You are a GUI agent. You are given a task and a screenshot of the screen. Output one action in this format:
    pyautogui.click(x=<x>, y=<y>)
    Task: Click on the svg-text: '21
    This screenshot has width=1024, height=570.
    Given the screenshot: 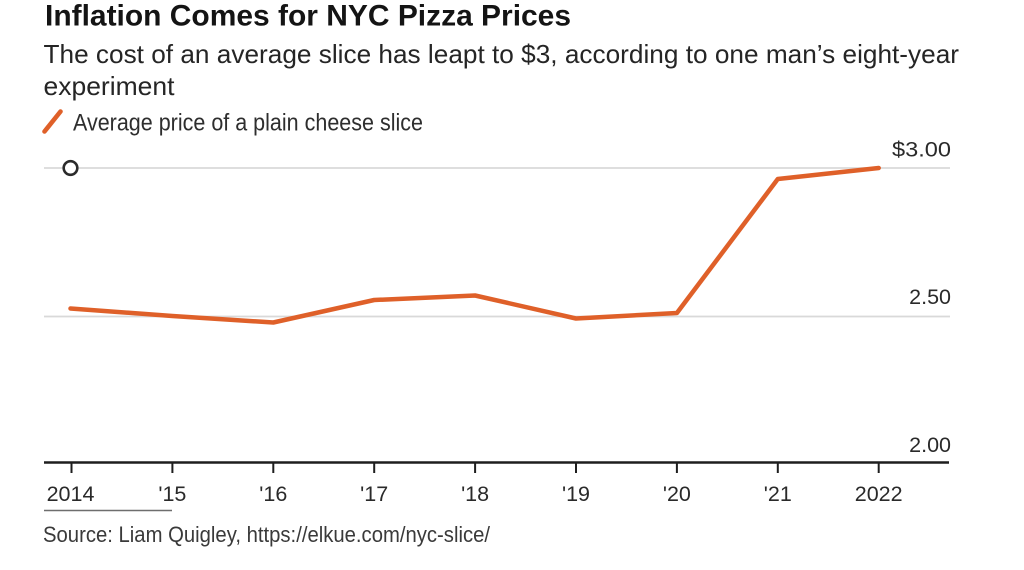 What is the action you would take?
    pyautogui.click(x=778, y=494)
    